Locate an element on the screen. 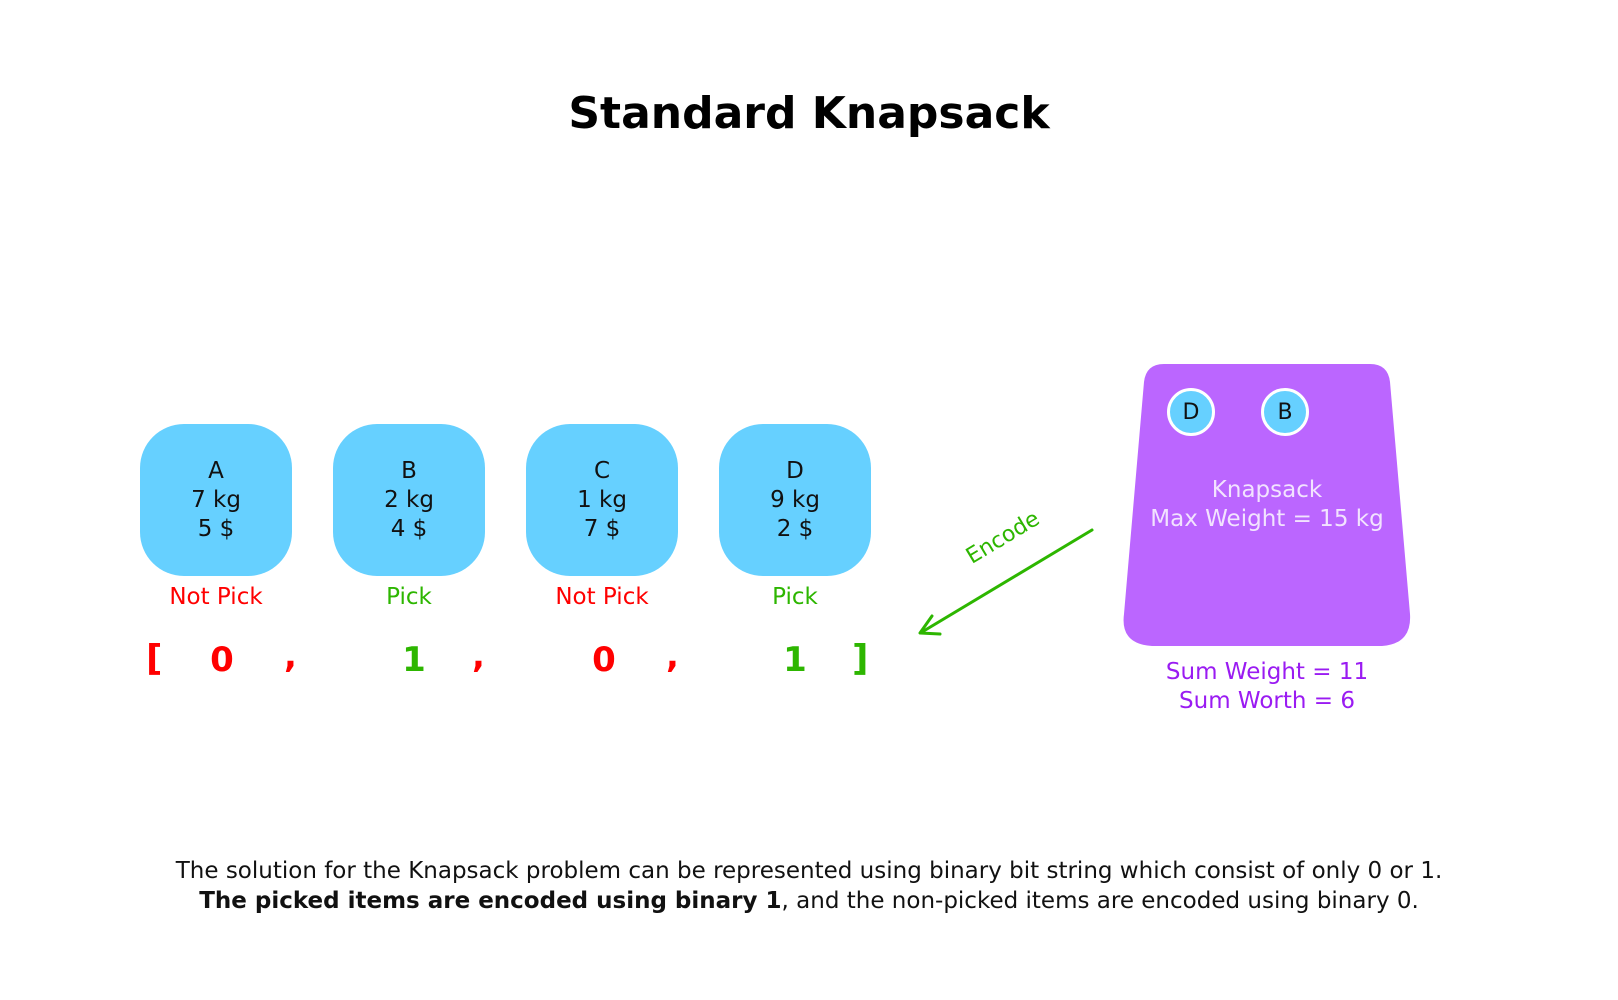  bit-b: 1 is located at coordinates (414, 660).